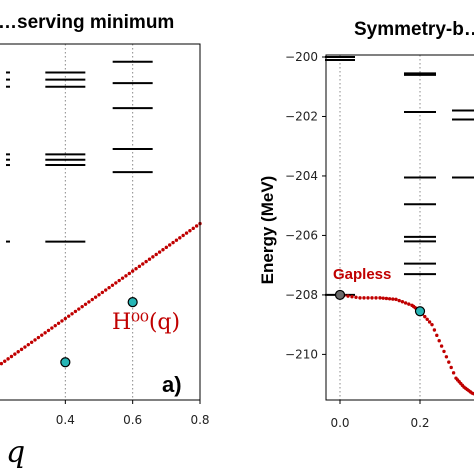  I want to click on right-x-tick-label: 0.2, so click(419, 423).